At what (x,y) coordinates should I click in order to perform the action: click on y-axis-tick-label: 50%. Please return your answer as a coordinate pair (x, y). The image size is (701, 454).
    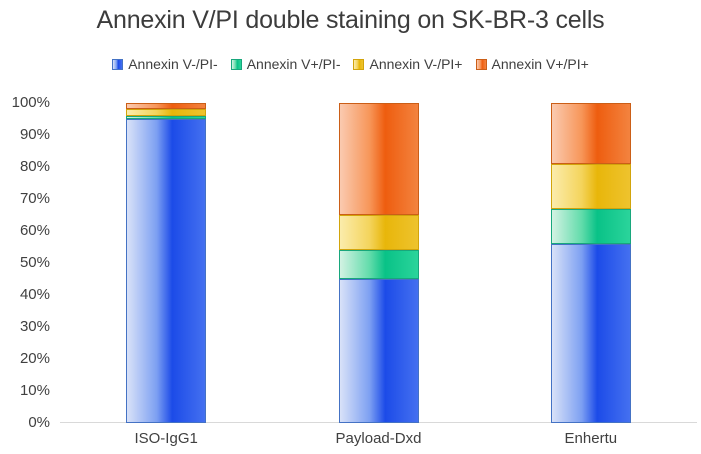
    Looking at the image, I should click on (34, 262).